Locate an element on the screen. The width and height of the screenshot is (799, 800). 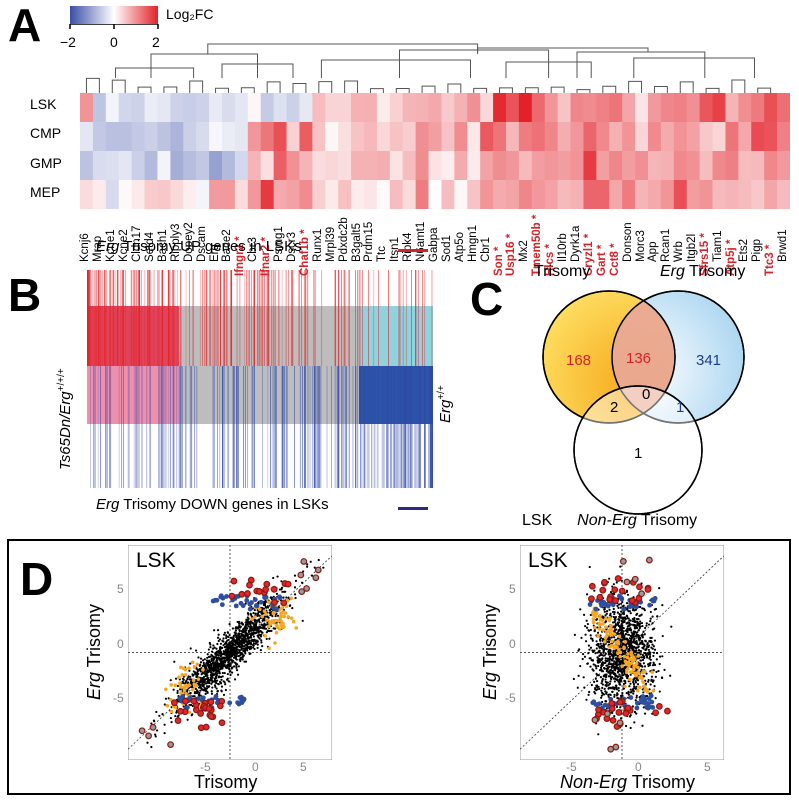
gene-label: Donson is located at coordinates (627, 242).